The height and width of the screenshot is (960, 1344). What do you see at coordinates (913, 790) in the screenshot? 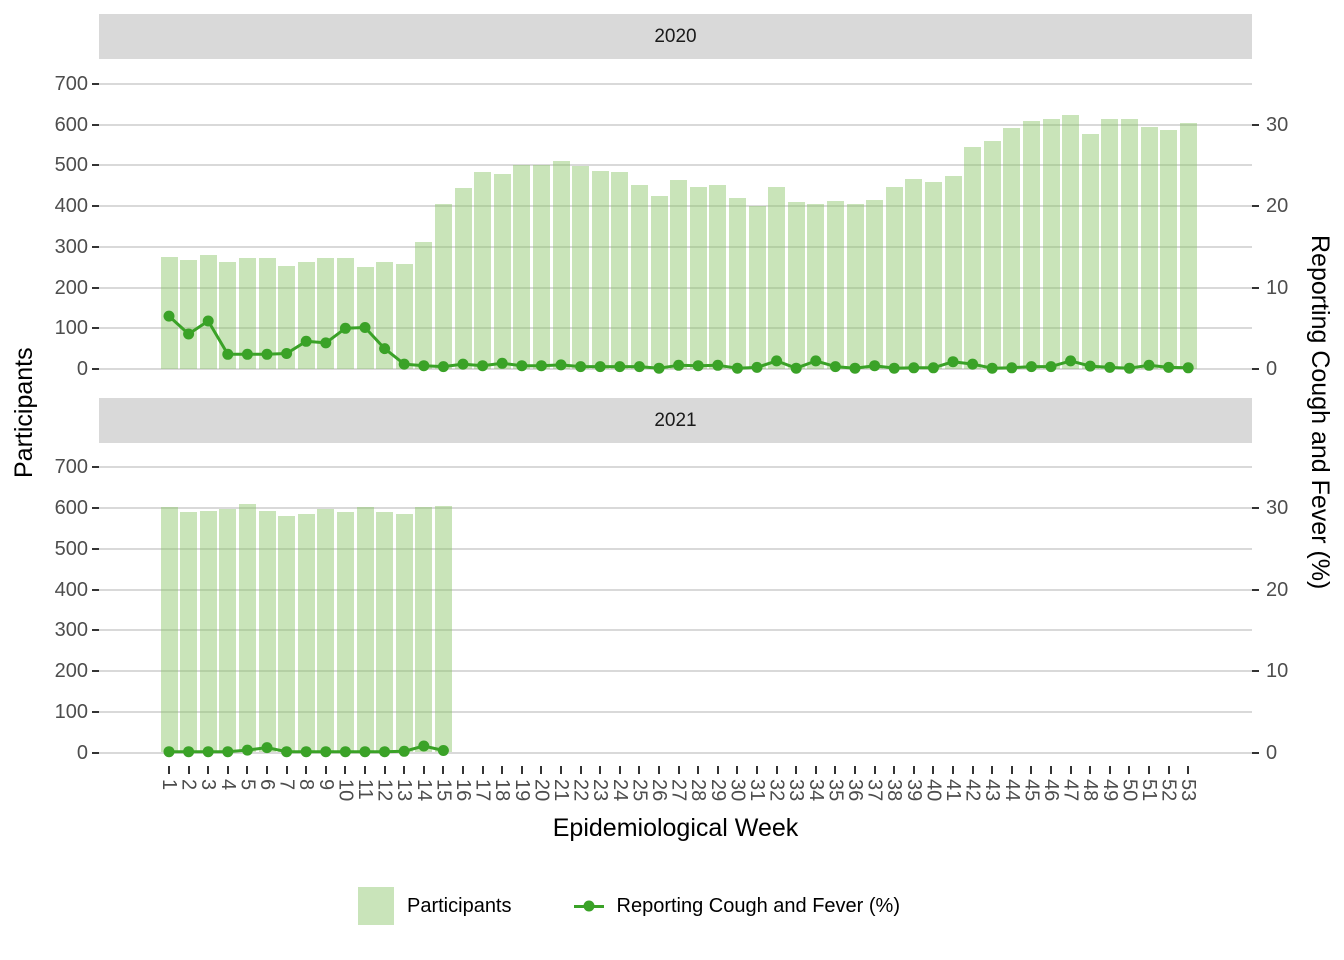
I see `x-axis-label-week-39: 39` at bounding box center [913, 790].